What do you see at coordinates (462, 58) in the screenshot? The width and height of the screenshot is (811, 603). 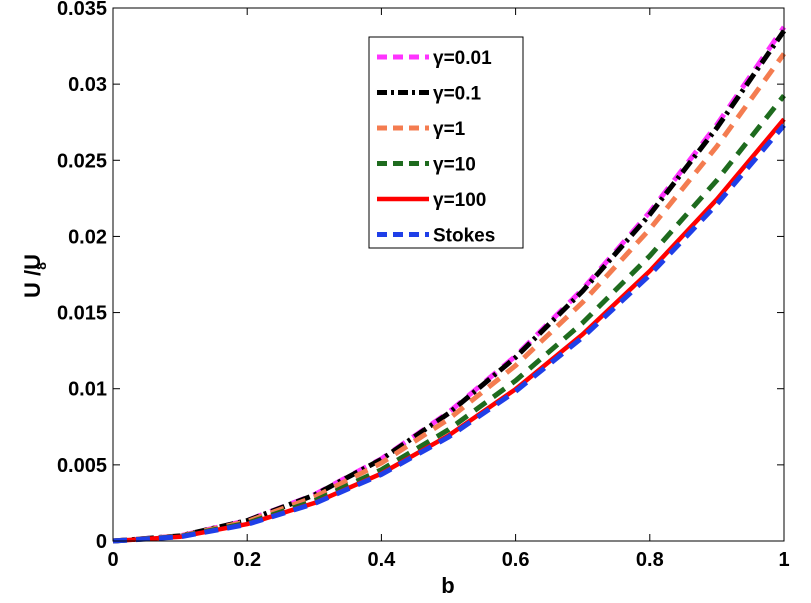 I see `legend-label-0: γ=0.01` at bounding box center [462, 58].